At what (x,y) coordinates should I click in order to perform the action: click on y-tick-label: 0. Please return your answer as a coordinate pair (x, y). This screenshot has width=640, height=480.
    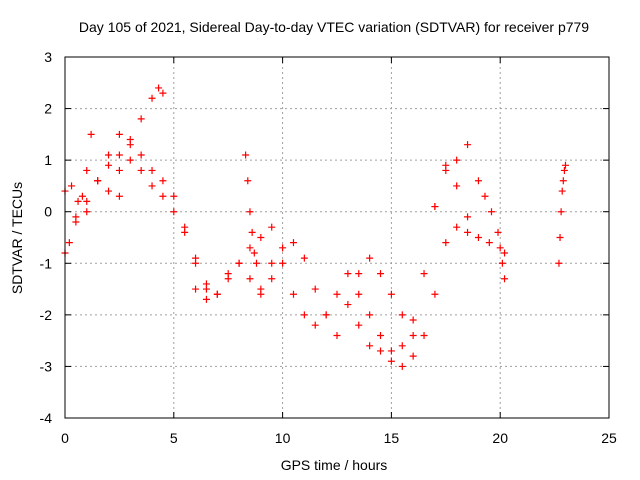
    Looking at the image, I should click on (48, 212).